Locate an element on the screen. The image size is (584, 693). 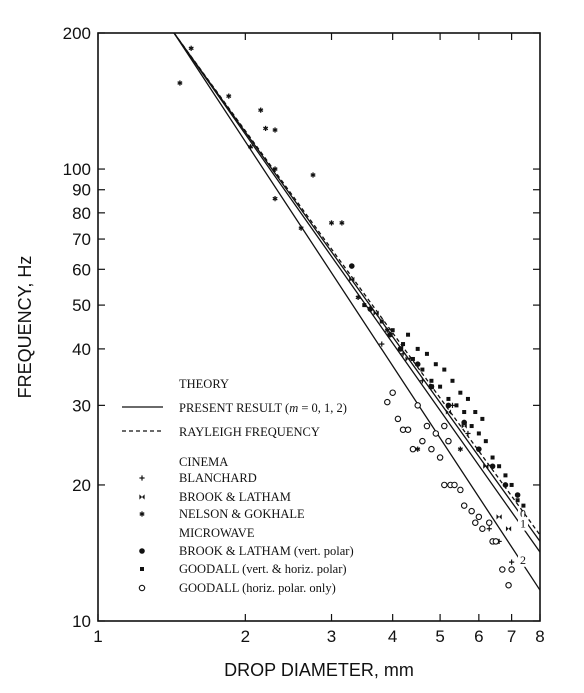
legend-brook-latham: BROOK & LATHAM is located at coordinates (235, 497).